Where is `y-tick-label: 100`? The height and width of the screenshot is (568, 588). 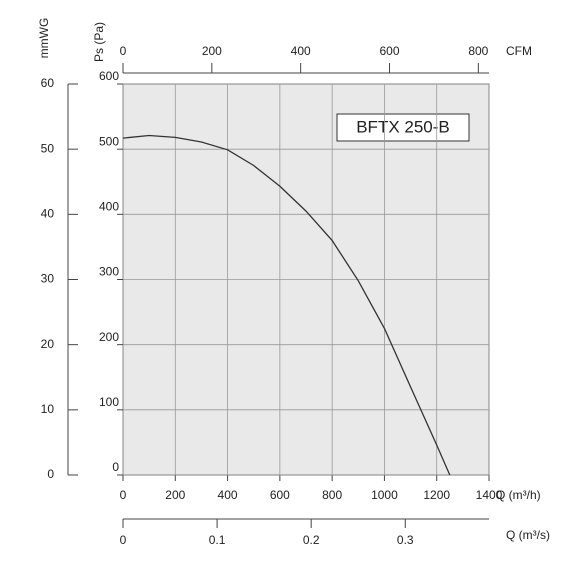 y-tick-label: 100 is located at coordinates (109, 402).